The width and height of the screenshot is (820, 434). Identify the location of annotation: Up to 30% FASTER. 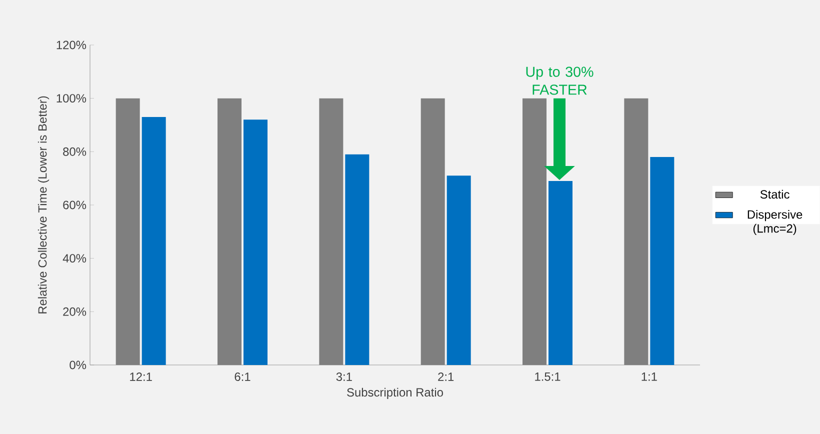
(560, 80).